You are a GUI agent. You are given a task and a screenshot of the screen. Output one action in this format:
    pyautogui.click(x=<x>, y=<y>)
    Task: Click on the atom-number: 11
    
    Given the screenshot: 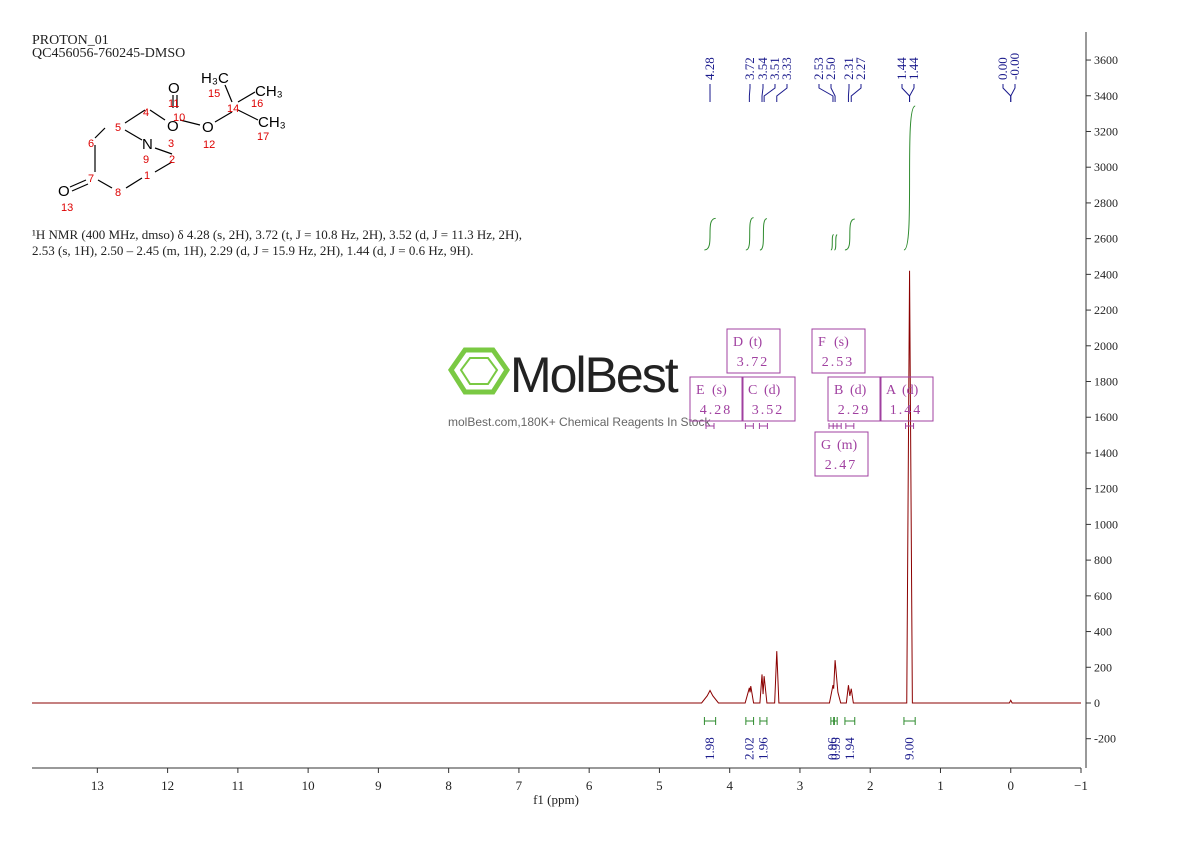 What is the action you would take?
    pyautogui.click(x=173, y=104)
    